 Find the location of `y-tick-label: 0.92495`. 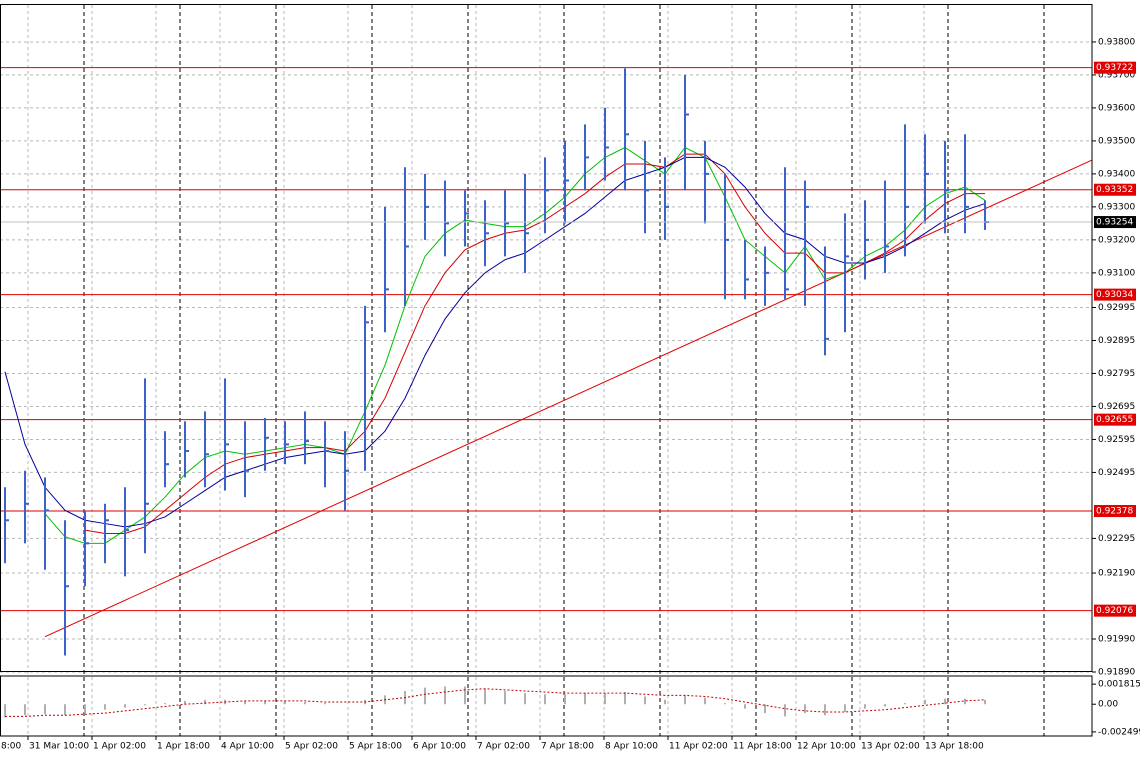

y-tick-label: 0.92495 is located at coordinates (1116, 473).